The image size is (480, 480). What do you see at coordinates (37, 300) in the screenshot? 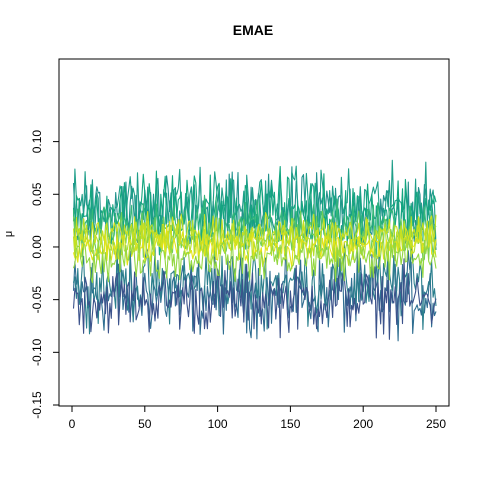
I see `y-tick-label: -0.05` at bounding box center [37, 300].